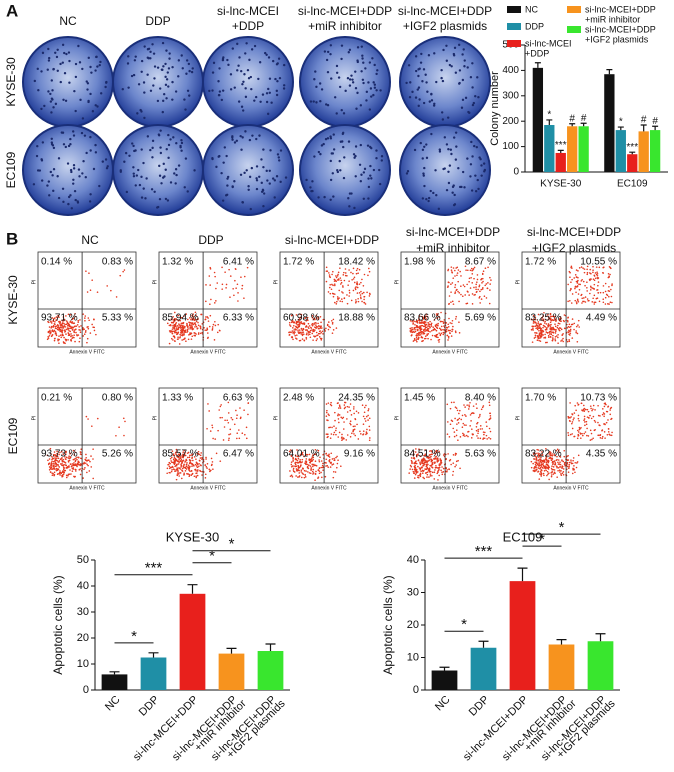 The image size is (674, 772). What do you see at coordinates (538, 119) in the screenshot?
I see `bar` at bounding box center [538, 119].